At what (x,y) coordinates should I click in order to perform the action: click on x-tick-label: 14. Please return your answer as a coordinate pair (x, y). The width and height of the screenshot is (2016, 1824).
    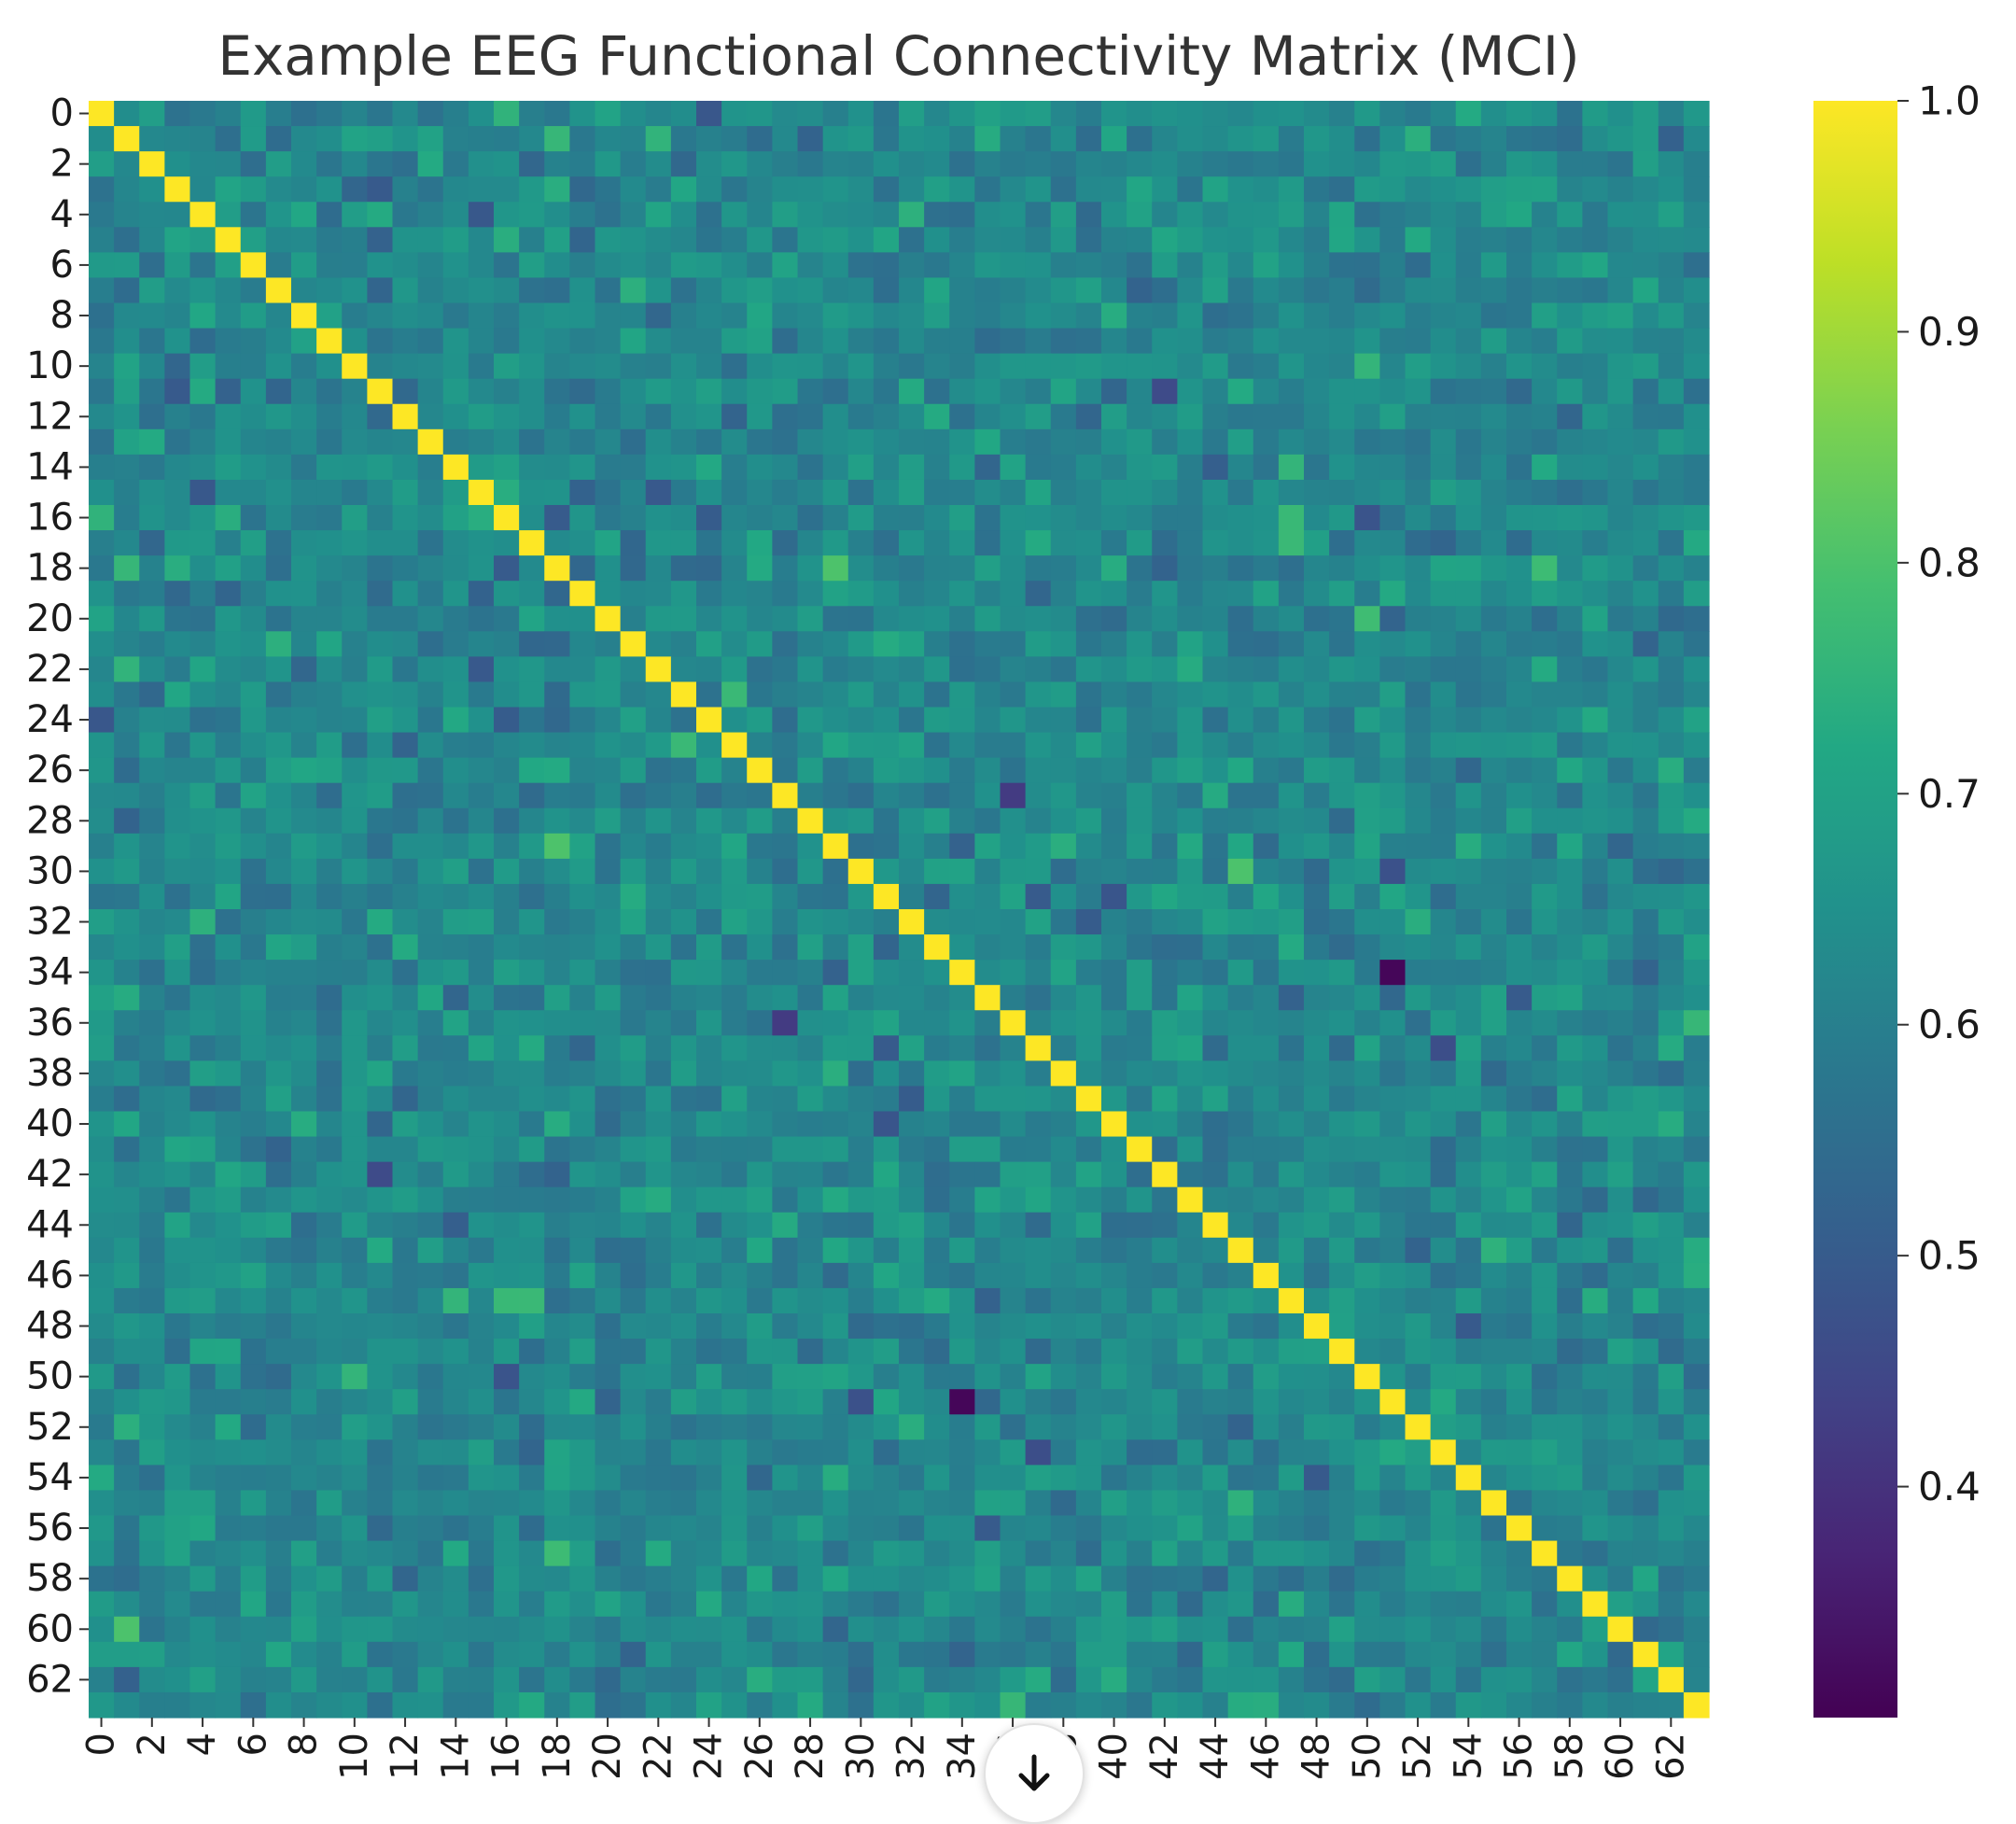
    Looking at the image, I should click on (455, 1756).